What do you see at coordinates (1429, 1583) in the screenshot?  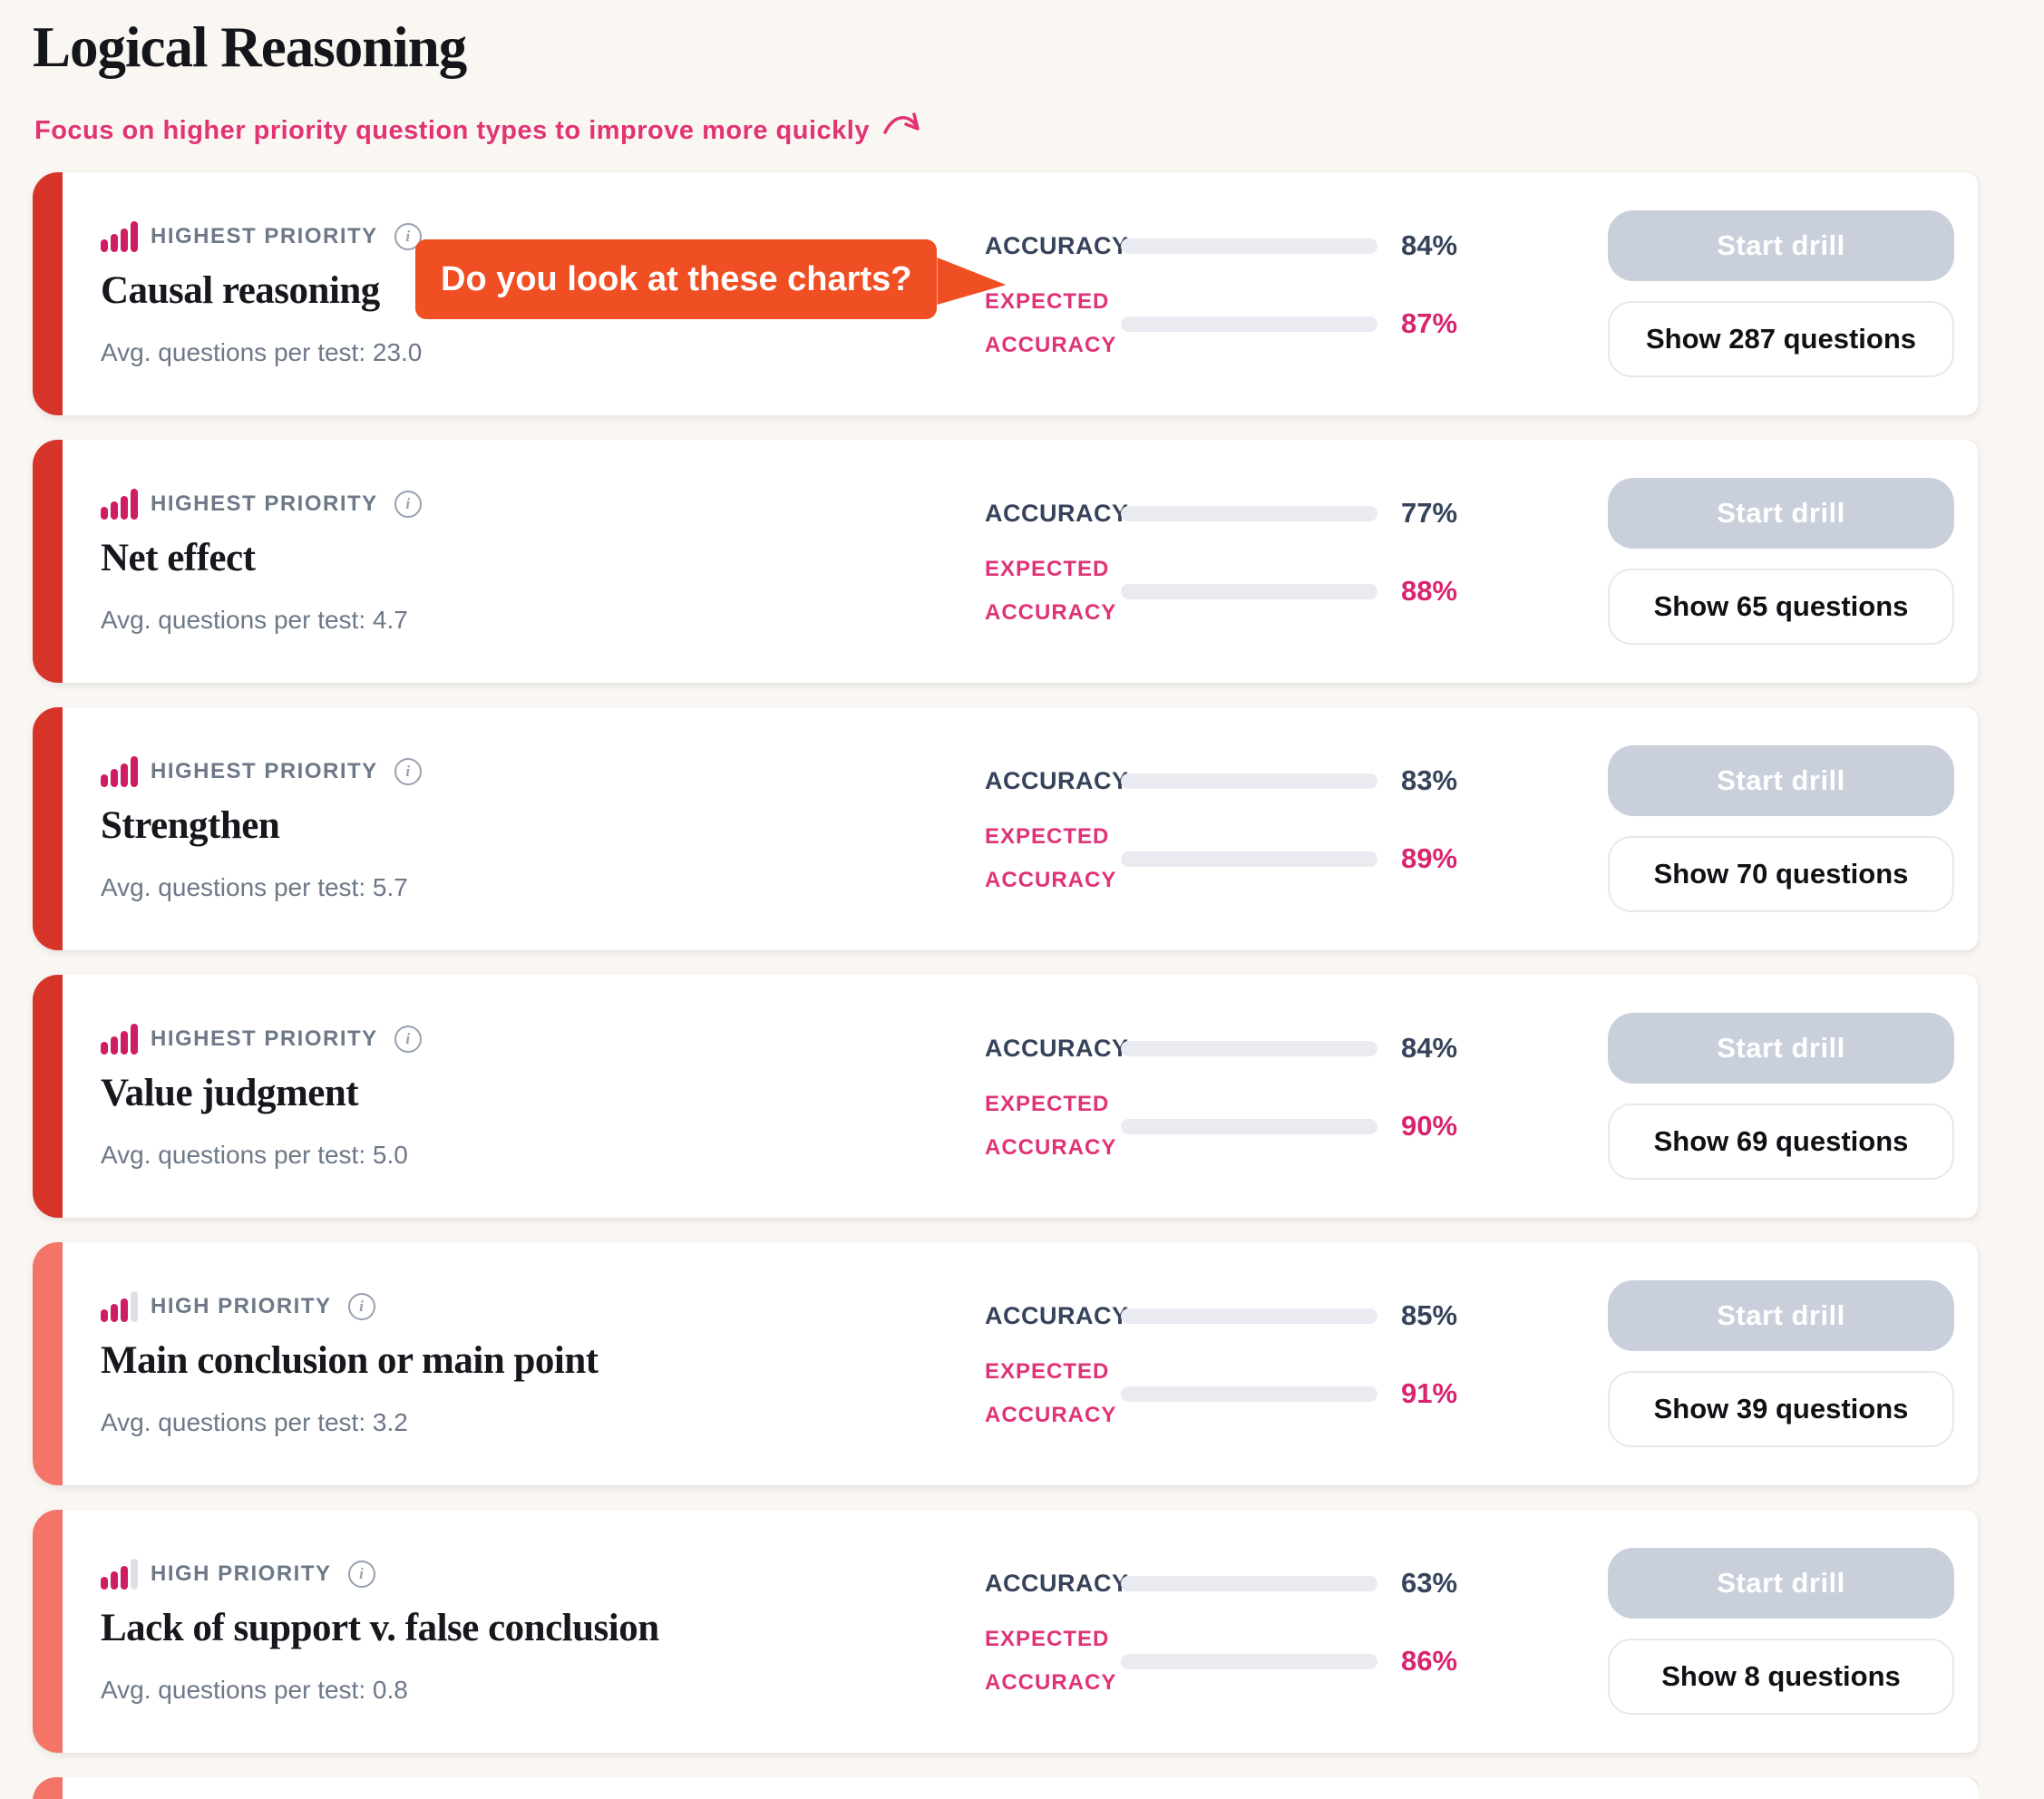 I see `accuracy-value: 63%` at bounding box center [1429, 1583].